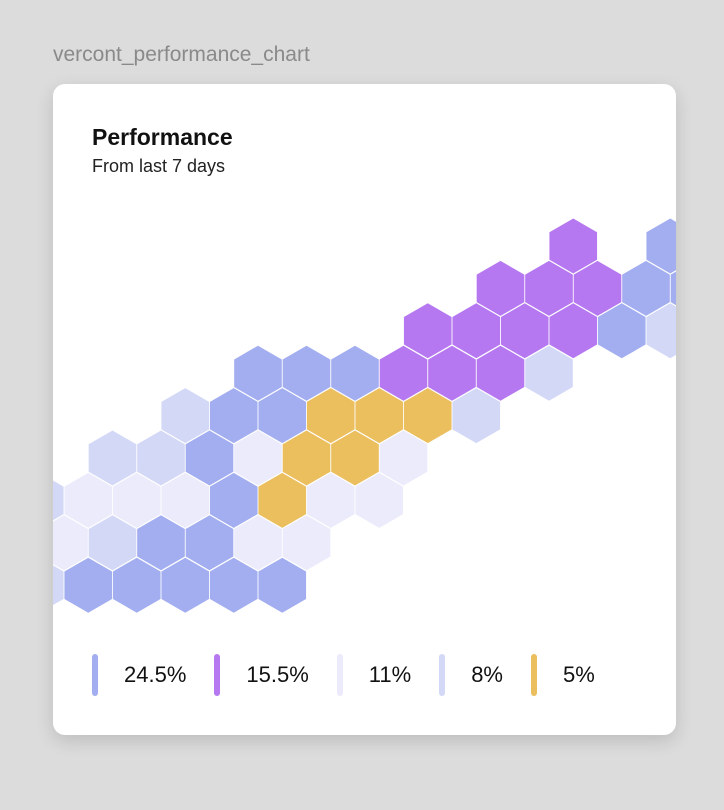 The width and height of the screenshot is (724, 810). I want to click on legend-item: 8%, so click(471, 675).